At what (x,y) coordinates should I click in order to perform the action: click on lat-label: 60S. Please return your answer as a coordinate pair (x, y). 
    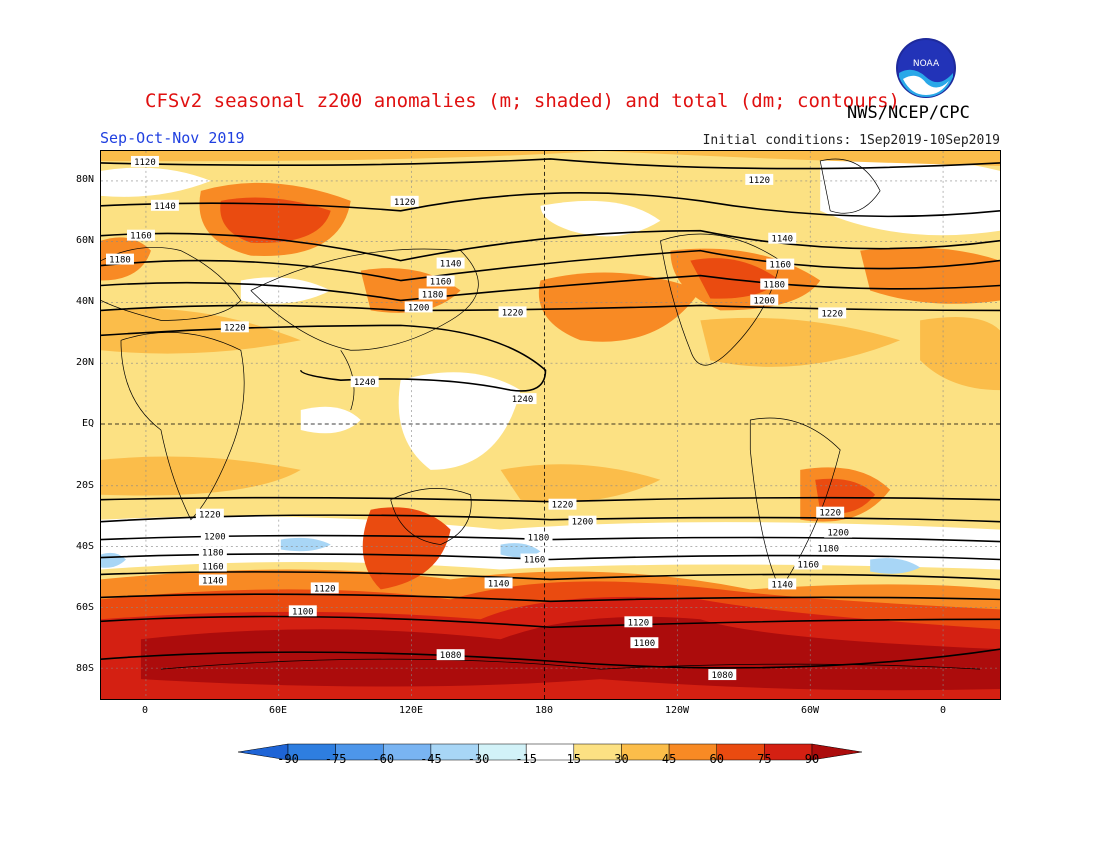
    Looking at the image, I should click on (84, 607).